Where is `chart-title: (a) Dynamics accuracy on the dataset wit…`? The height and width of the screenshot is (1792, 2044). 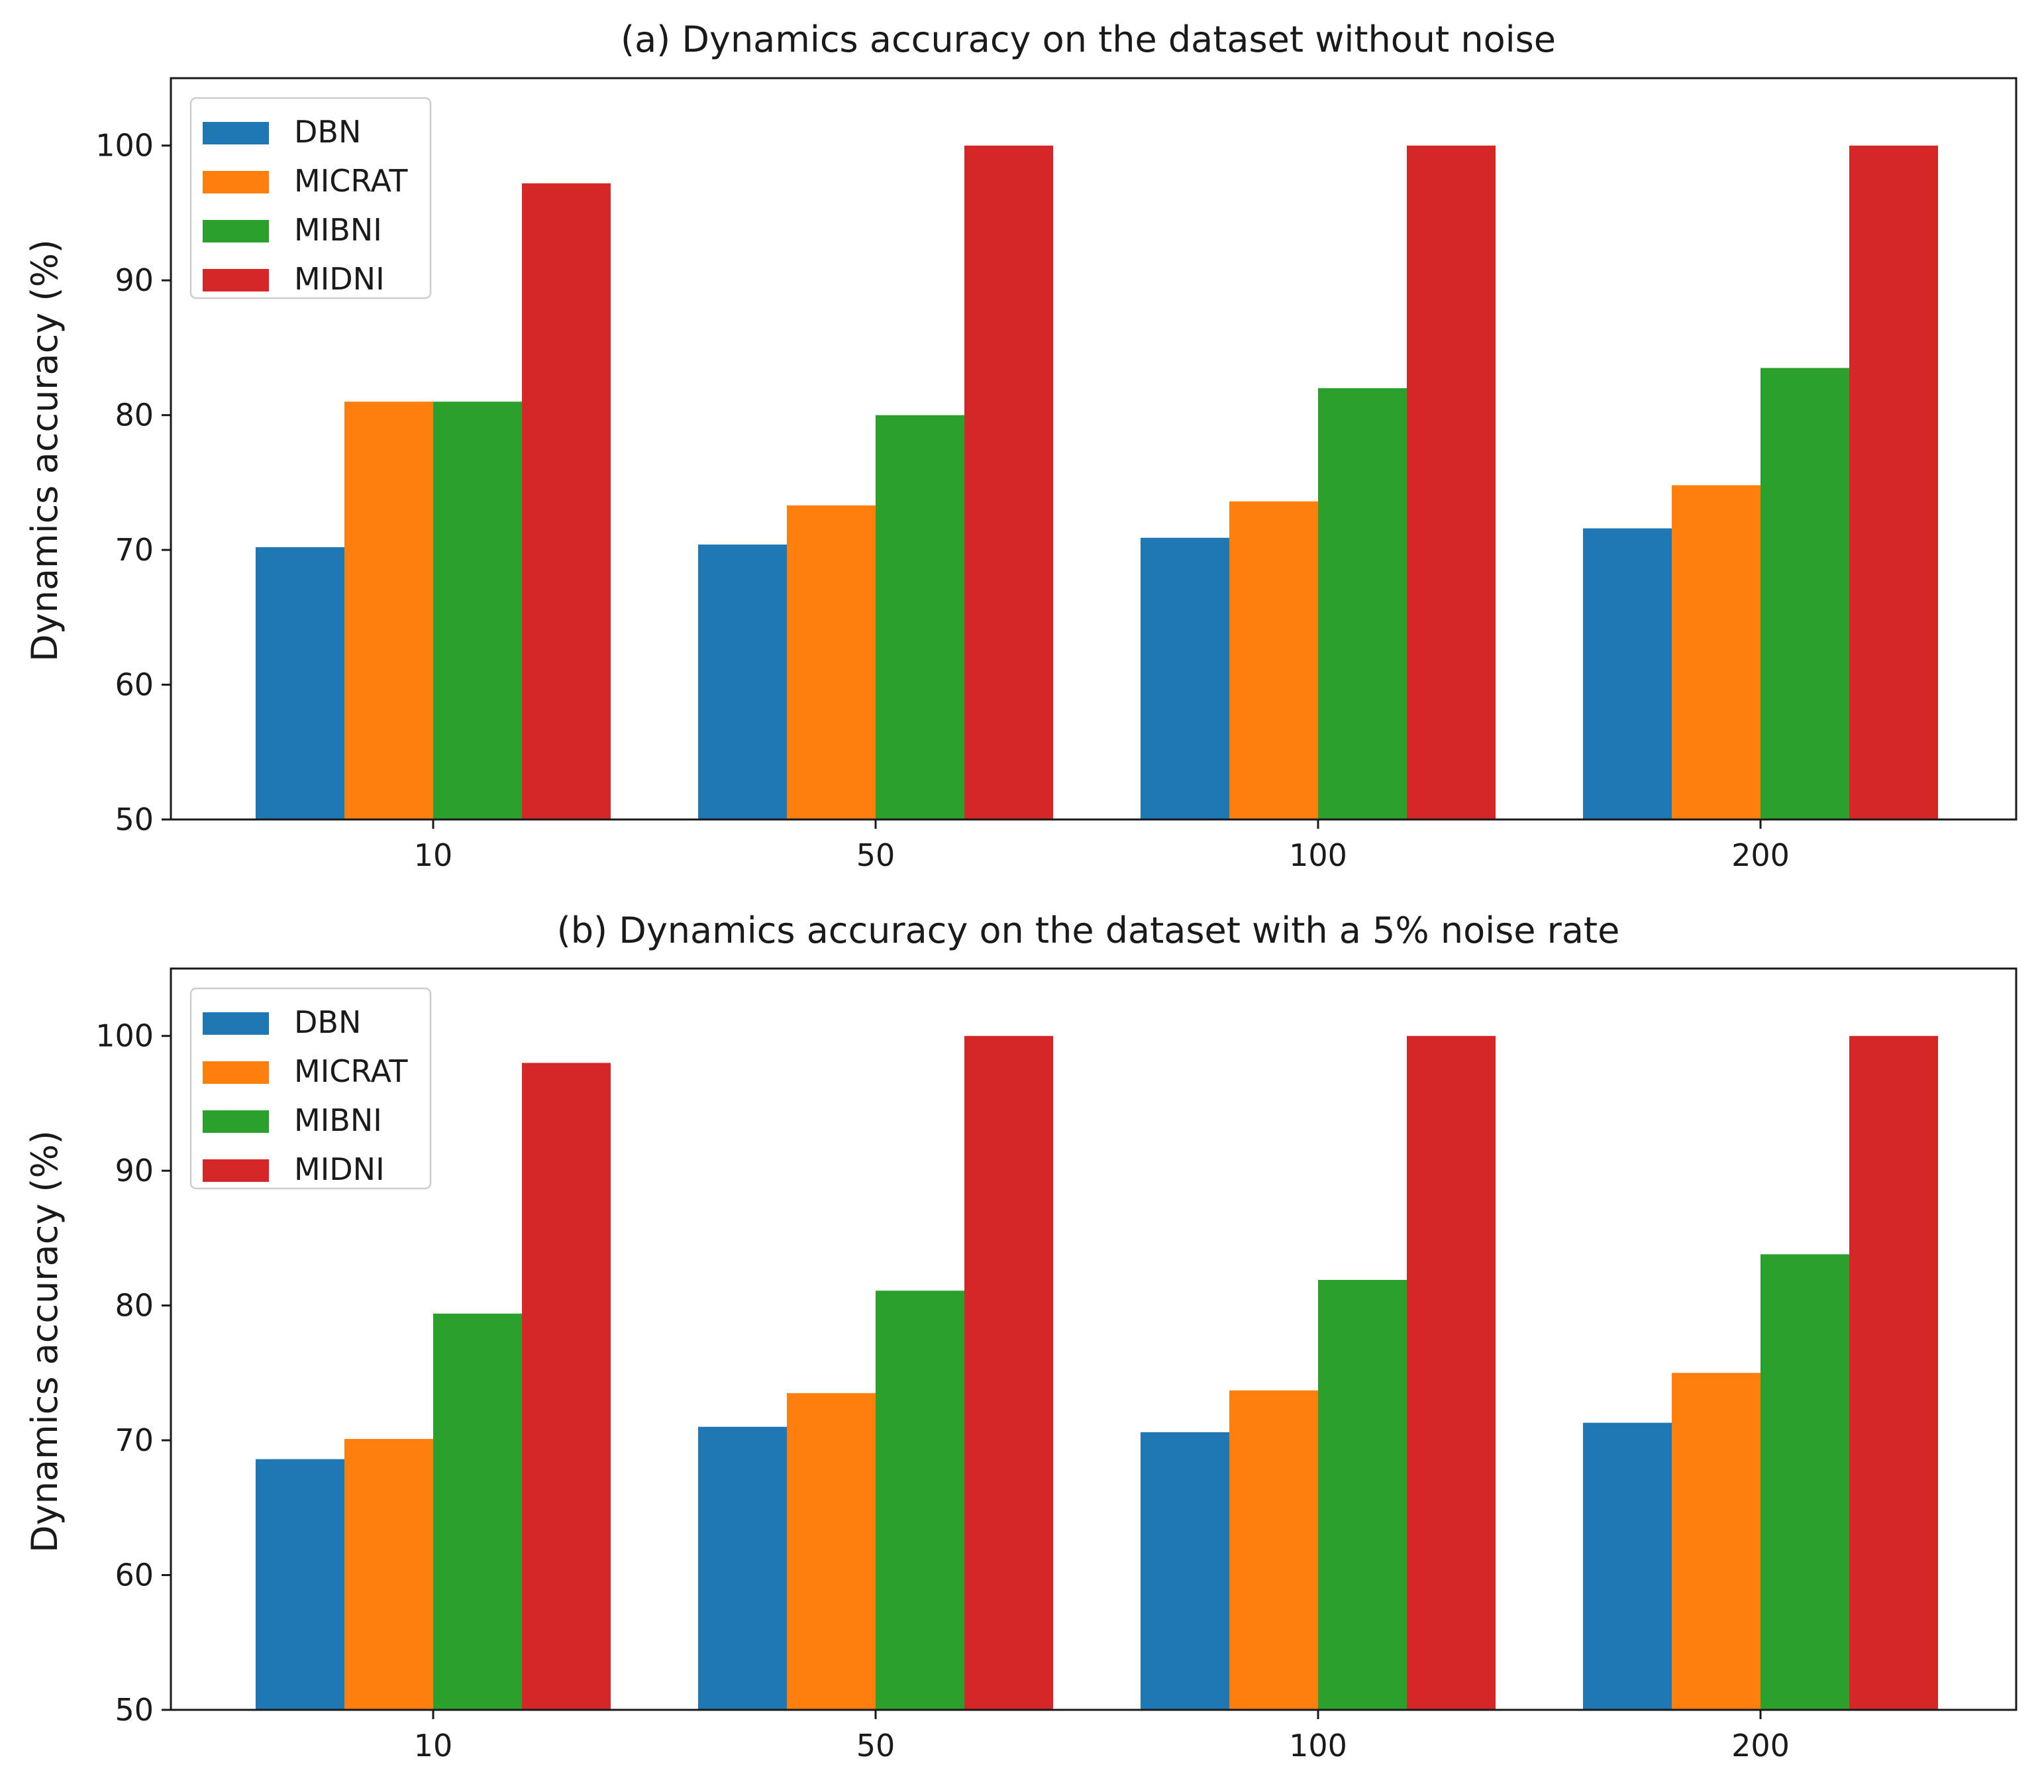 chart-title: (a) Dynamics accuracy on the dataset wit… is located at coordinates (1088, 39).